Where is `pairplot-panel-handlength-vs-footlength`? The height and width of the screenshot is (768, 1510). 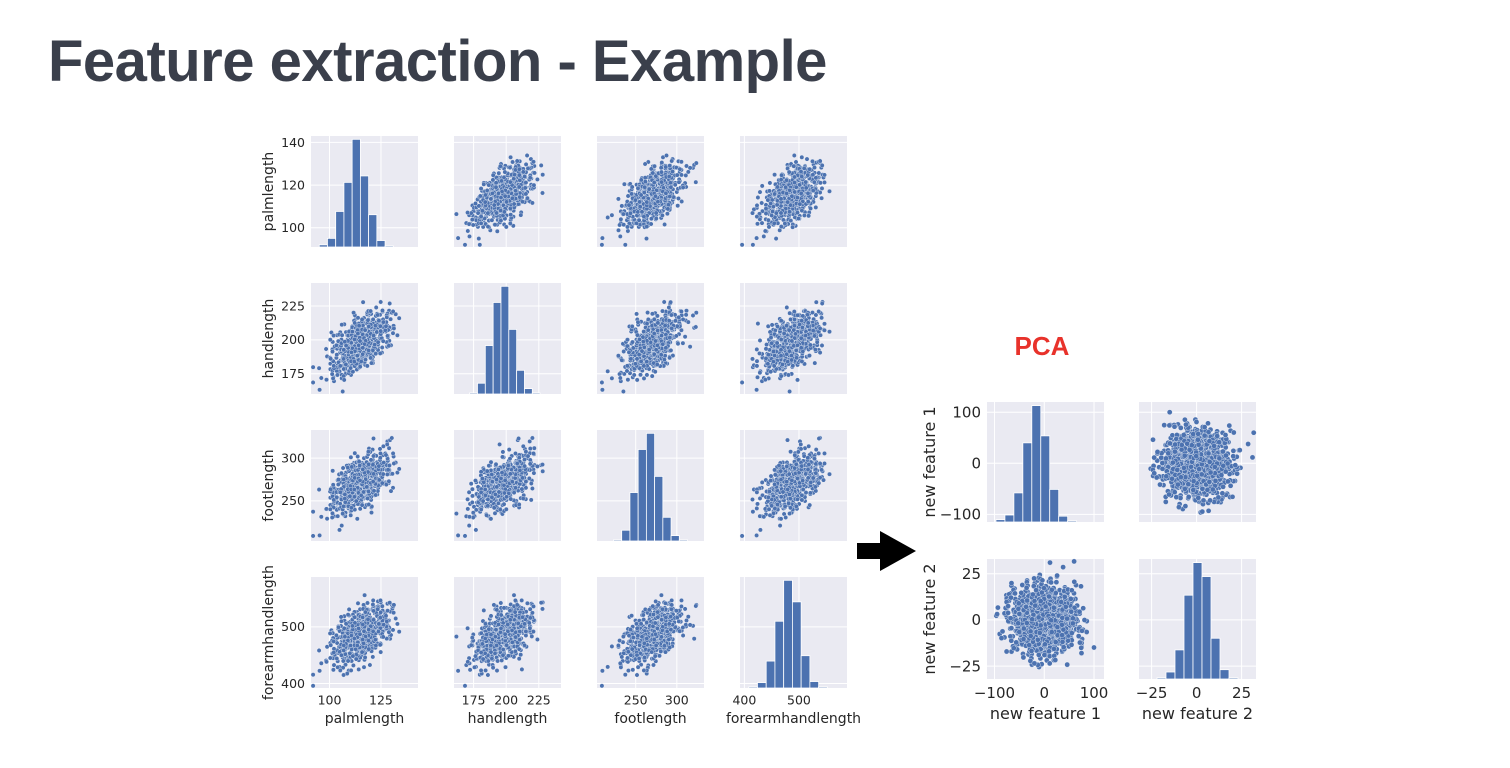
pairplot-panel-handlength-vs-footlength is located at coordinates (650, 338).